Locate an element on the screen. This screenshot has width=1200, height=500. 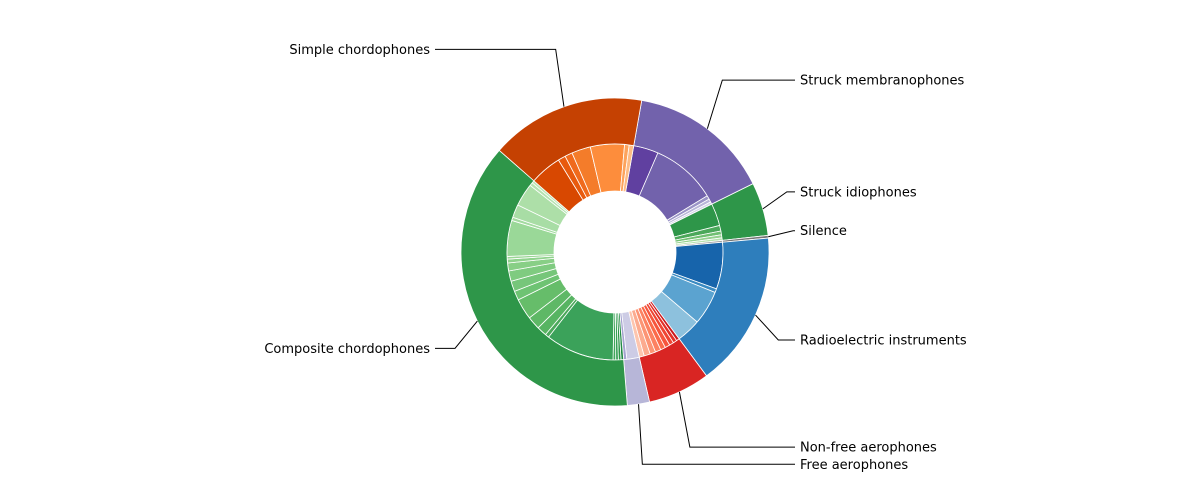
leader-line-struck-idiophones is located at coordinates (778, 200).